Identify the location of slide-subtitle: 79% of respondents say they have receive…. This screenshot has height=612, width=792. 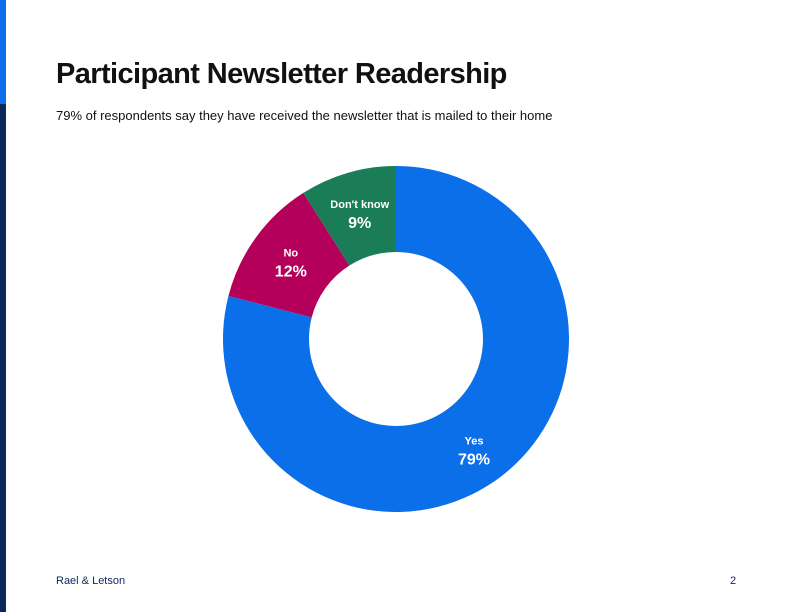
(304, 115).